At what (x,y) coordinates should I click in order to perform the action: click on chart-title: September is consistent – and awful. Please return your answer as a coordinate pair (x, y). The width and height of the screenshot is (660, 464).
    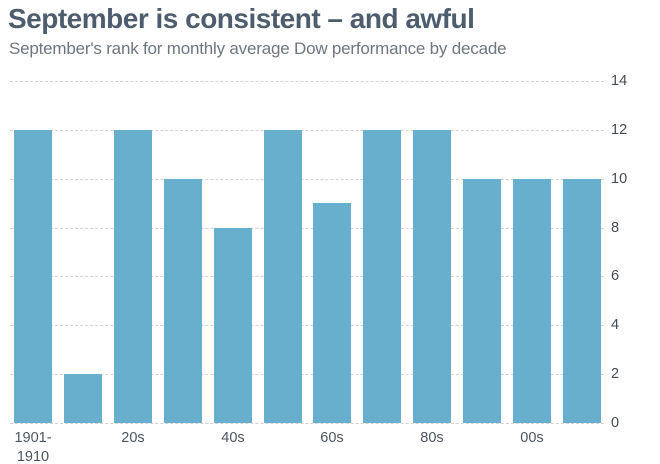
    Looking at the image, I should click on (241, 18).